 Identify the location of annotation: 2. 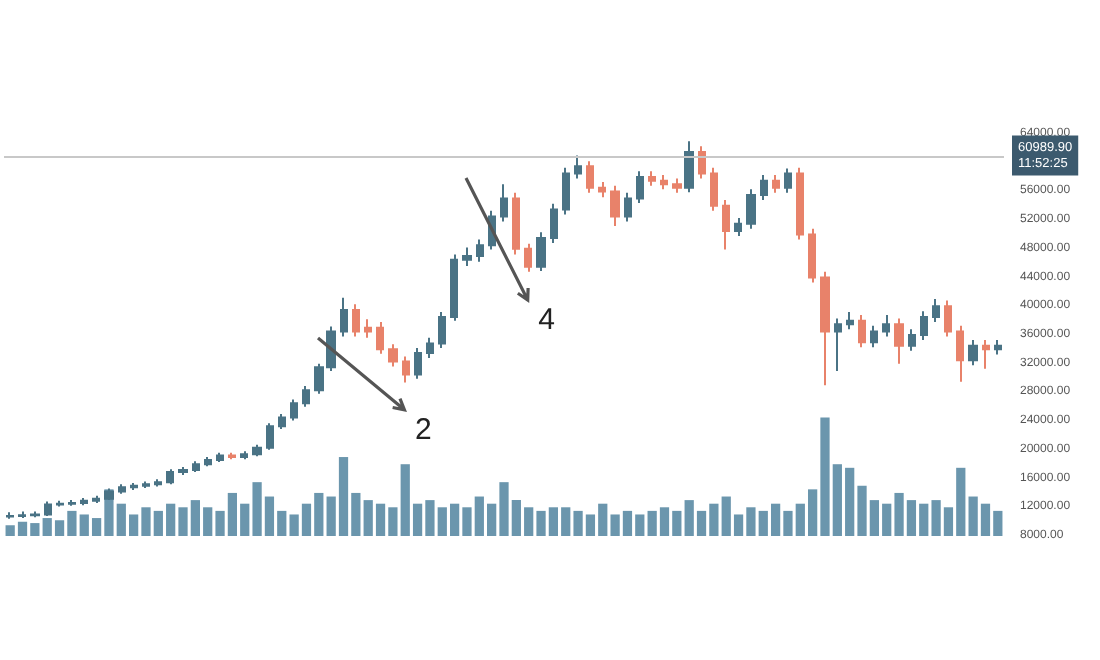
(423, 430).